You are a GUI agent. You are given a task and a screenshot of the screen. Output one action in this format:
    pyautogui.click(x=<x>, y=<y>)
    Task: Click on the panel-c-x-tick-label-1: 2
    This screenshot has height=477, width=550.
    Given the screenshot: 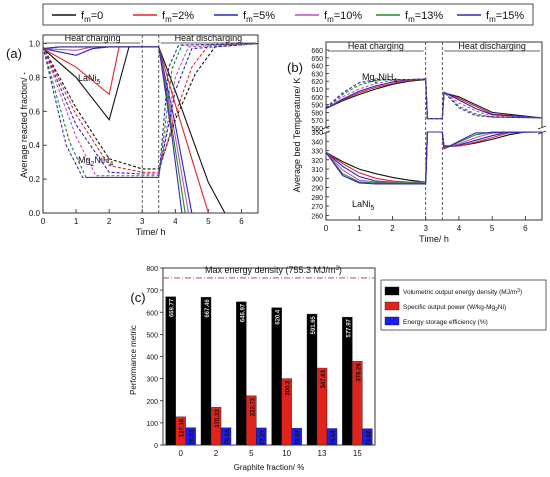 What is the action you would take?
    pyautogui.click(x=216, y=453)
    